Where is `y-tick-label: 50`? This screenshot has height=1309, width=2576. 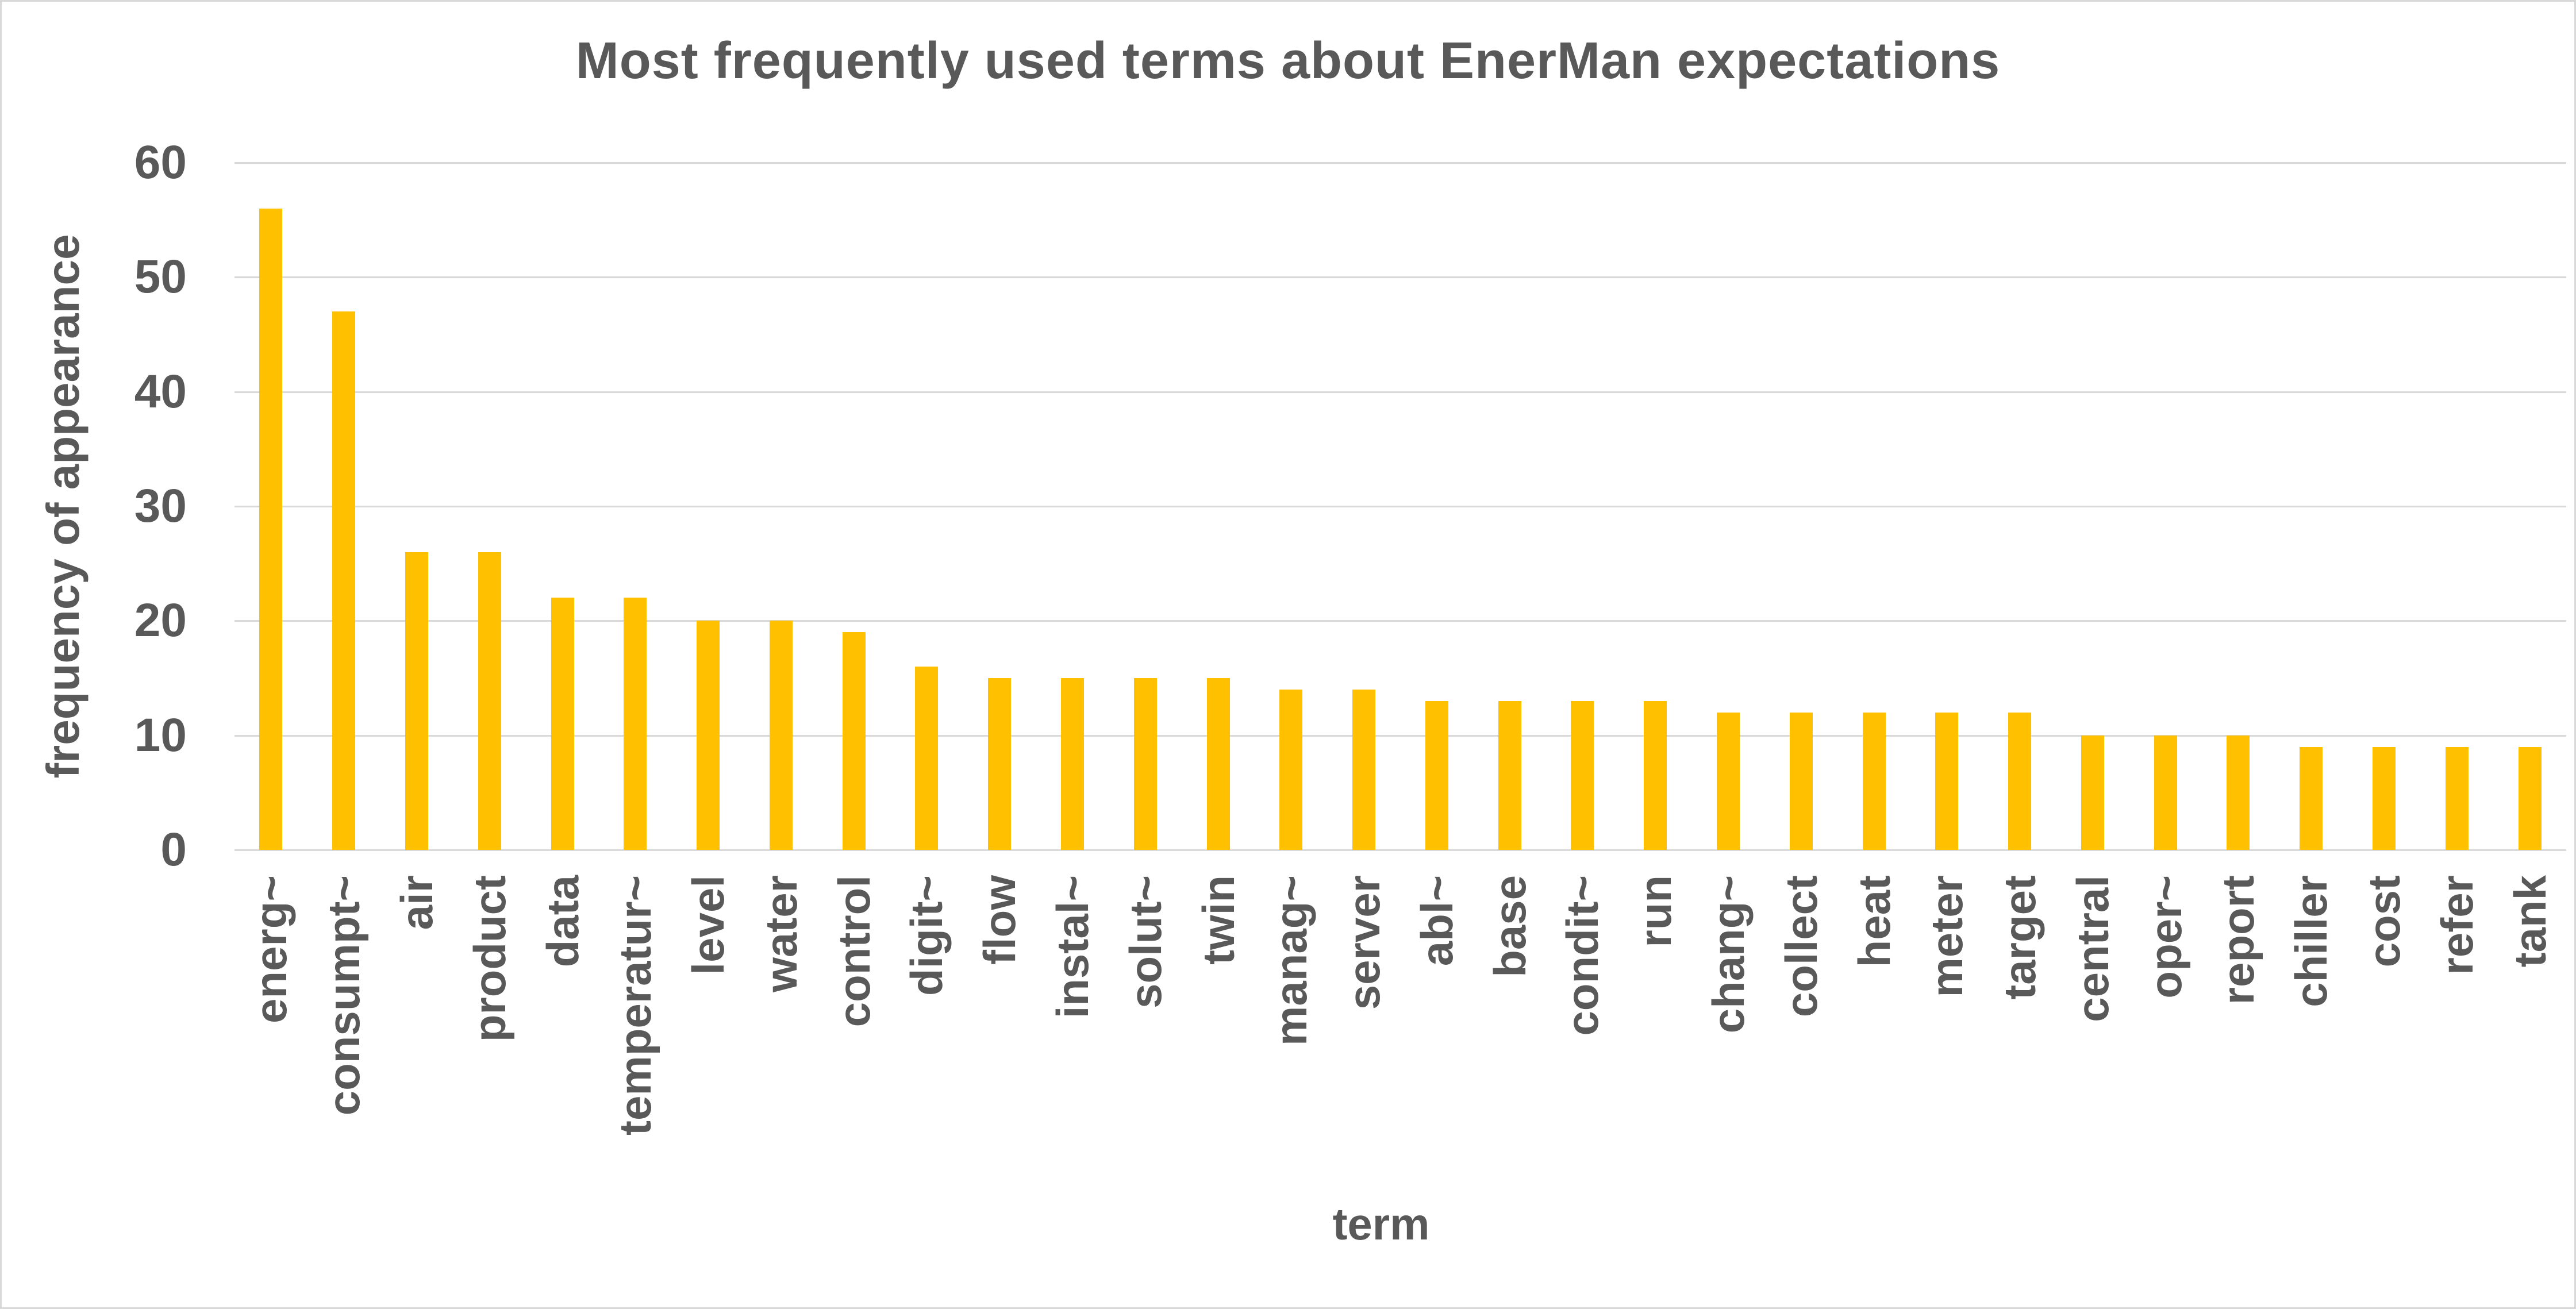 y-tick-label: 50 is located at coordinates (160, 277).